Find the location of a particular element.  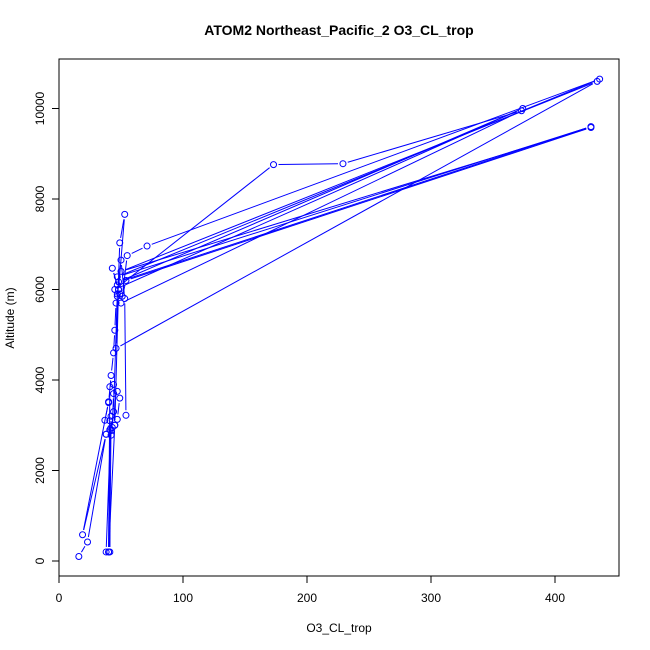

y-tick-label: 0 is located at coordinates (40, 560).